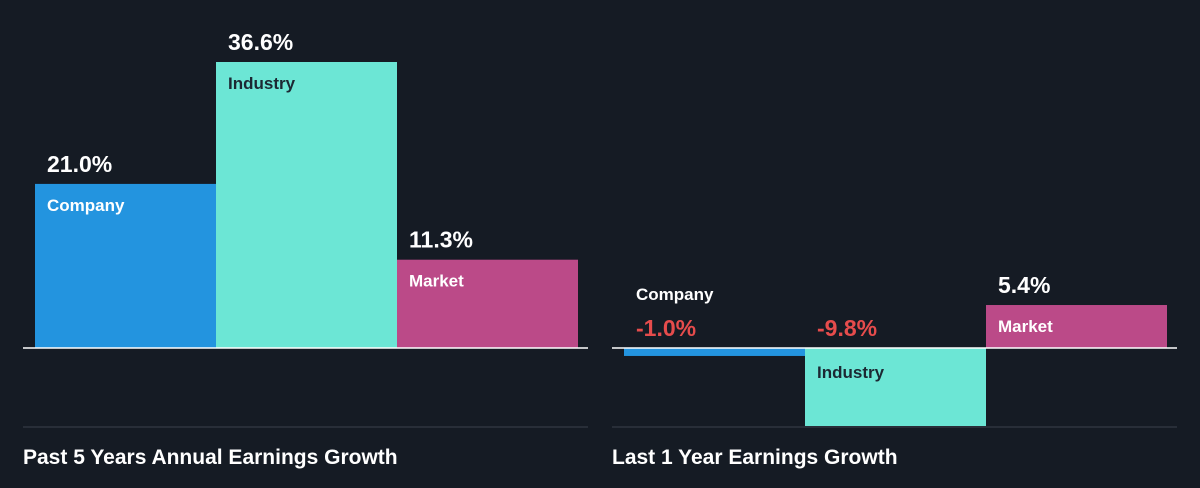 The image size is (1200, 488). What do you see at coordinates (847, 328) in the screenshot?
I see `value-label: -9.8%` at bounding box center [847, 328].